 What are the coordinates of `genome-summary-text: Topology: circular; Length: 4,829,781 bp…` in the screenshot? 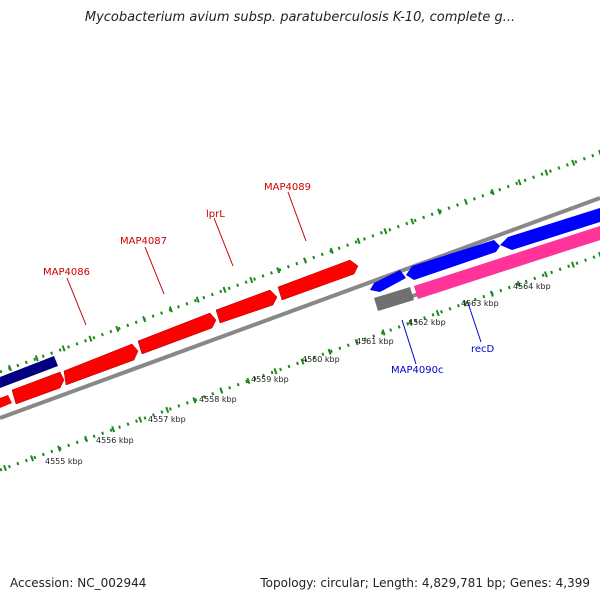 It's located at (425, 583).